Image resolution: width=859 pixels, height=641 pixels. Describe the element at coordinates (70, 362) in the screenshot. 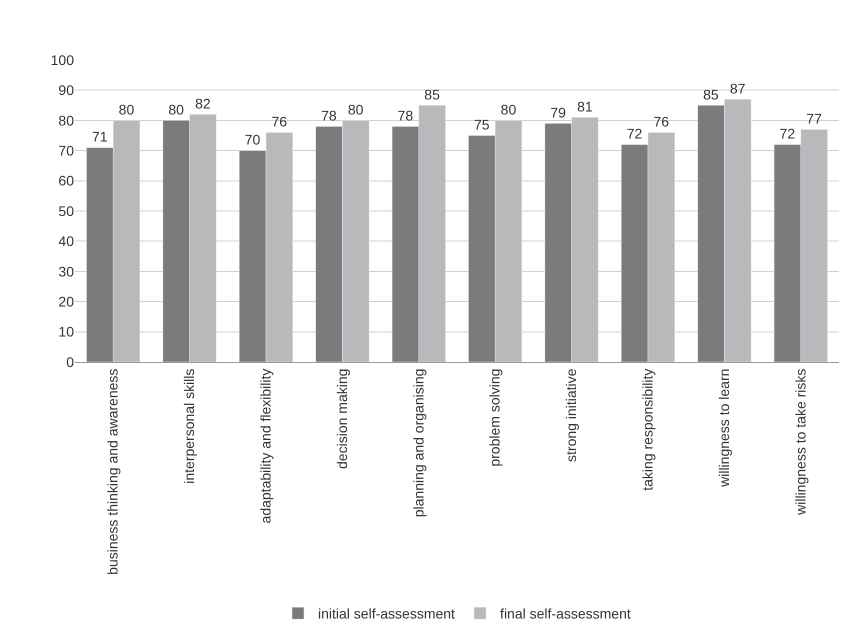

I see `y-tick-label: 0` at that location.